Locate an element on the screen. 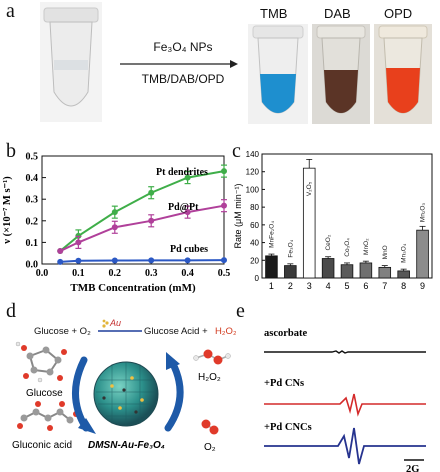  opd-tube-photo is located at coordinates (403, 74).